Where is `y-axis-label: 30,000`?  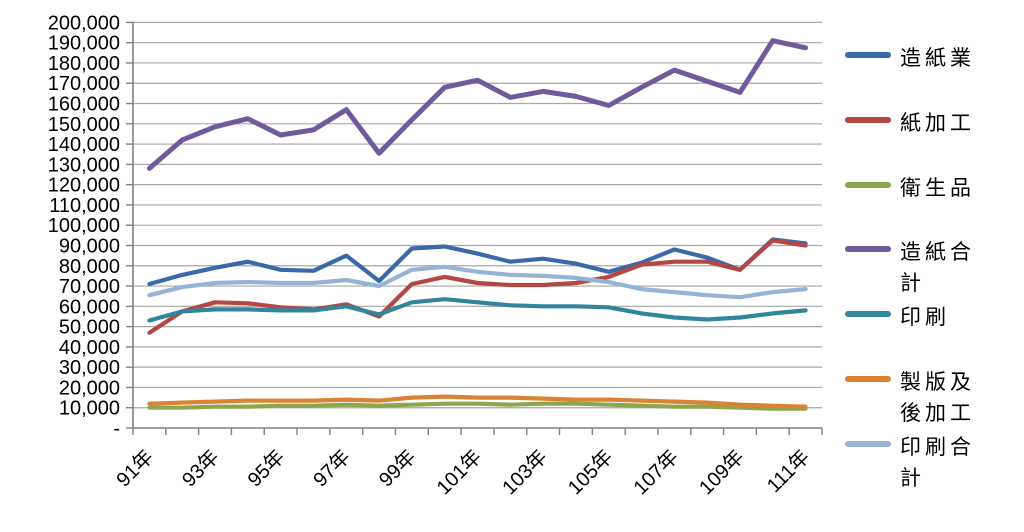 y-axis-label: 30,000 is located at coordinates (89, 368).